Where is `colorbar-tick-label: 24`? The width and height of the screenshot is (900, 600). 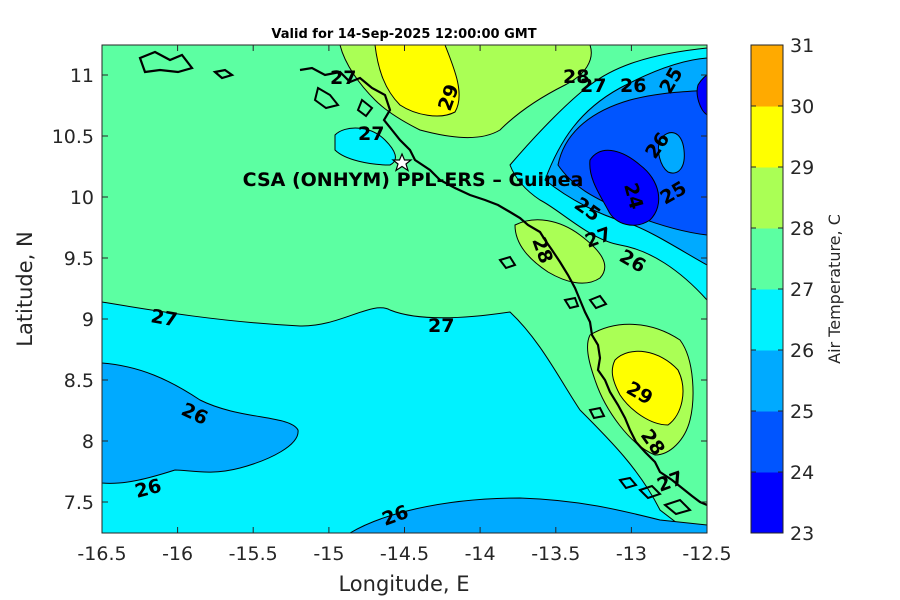
colorbar-tick-label: 24 is located at coordinates (802, 473).